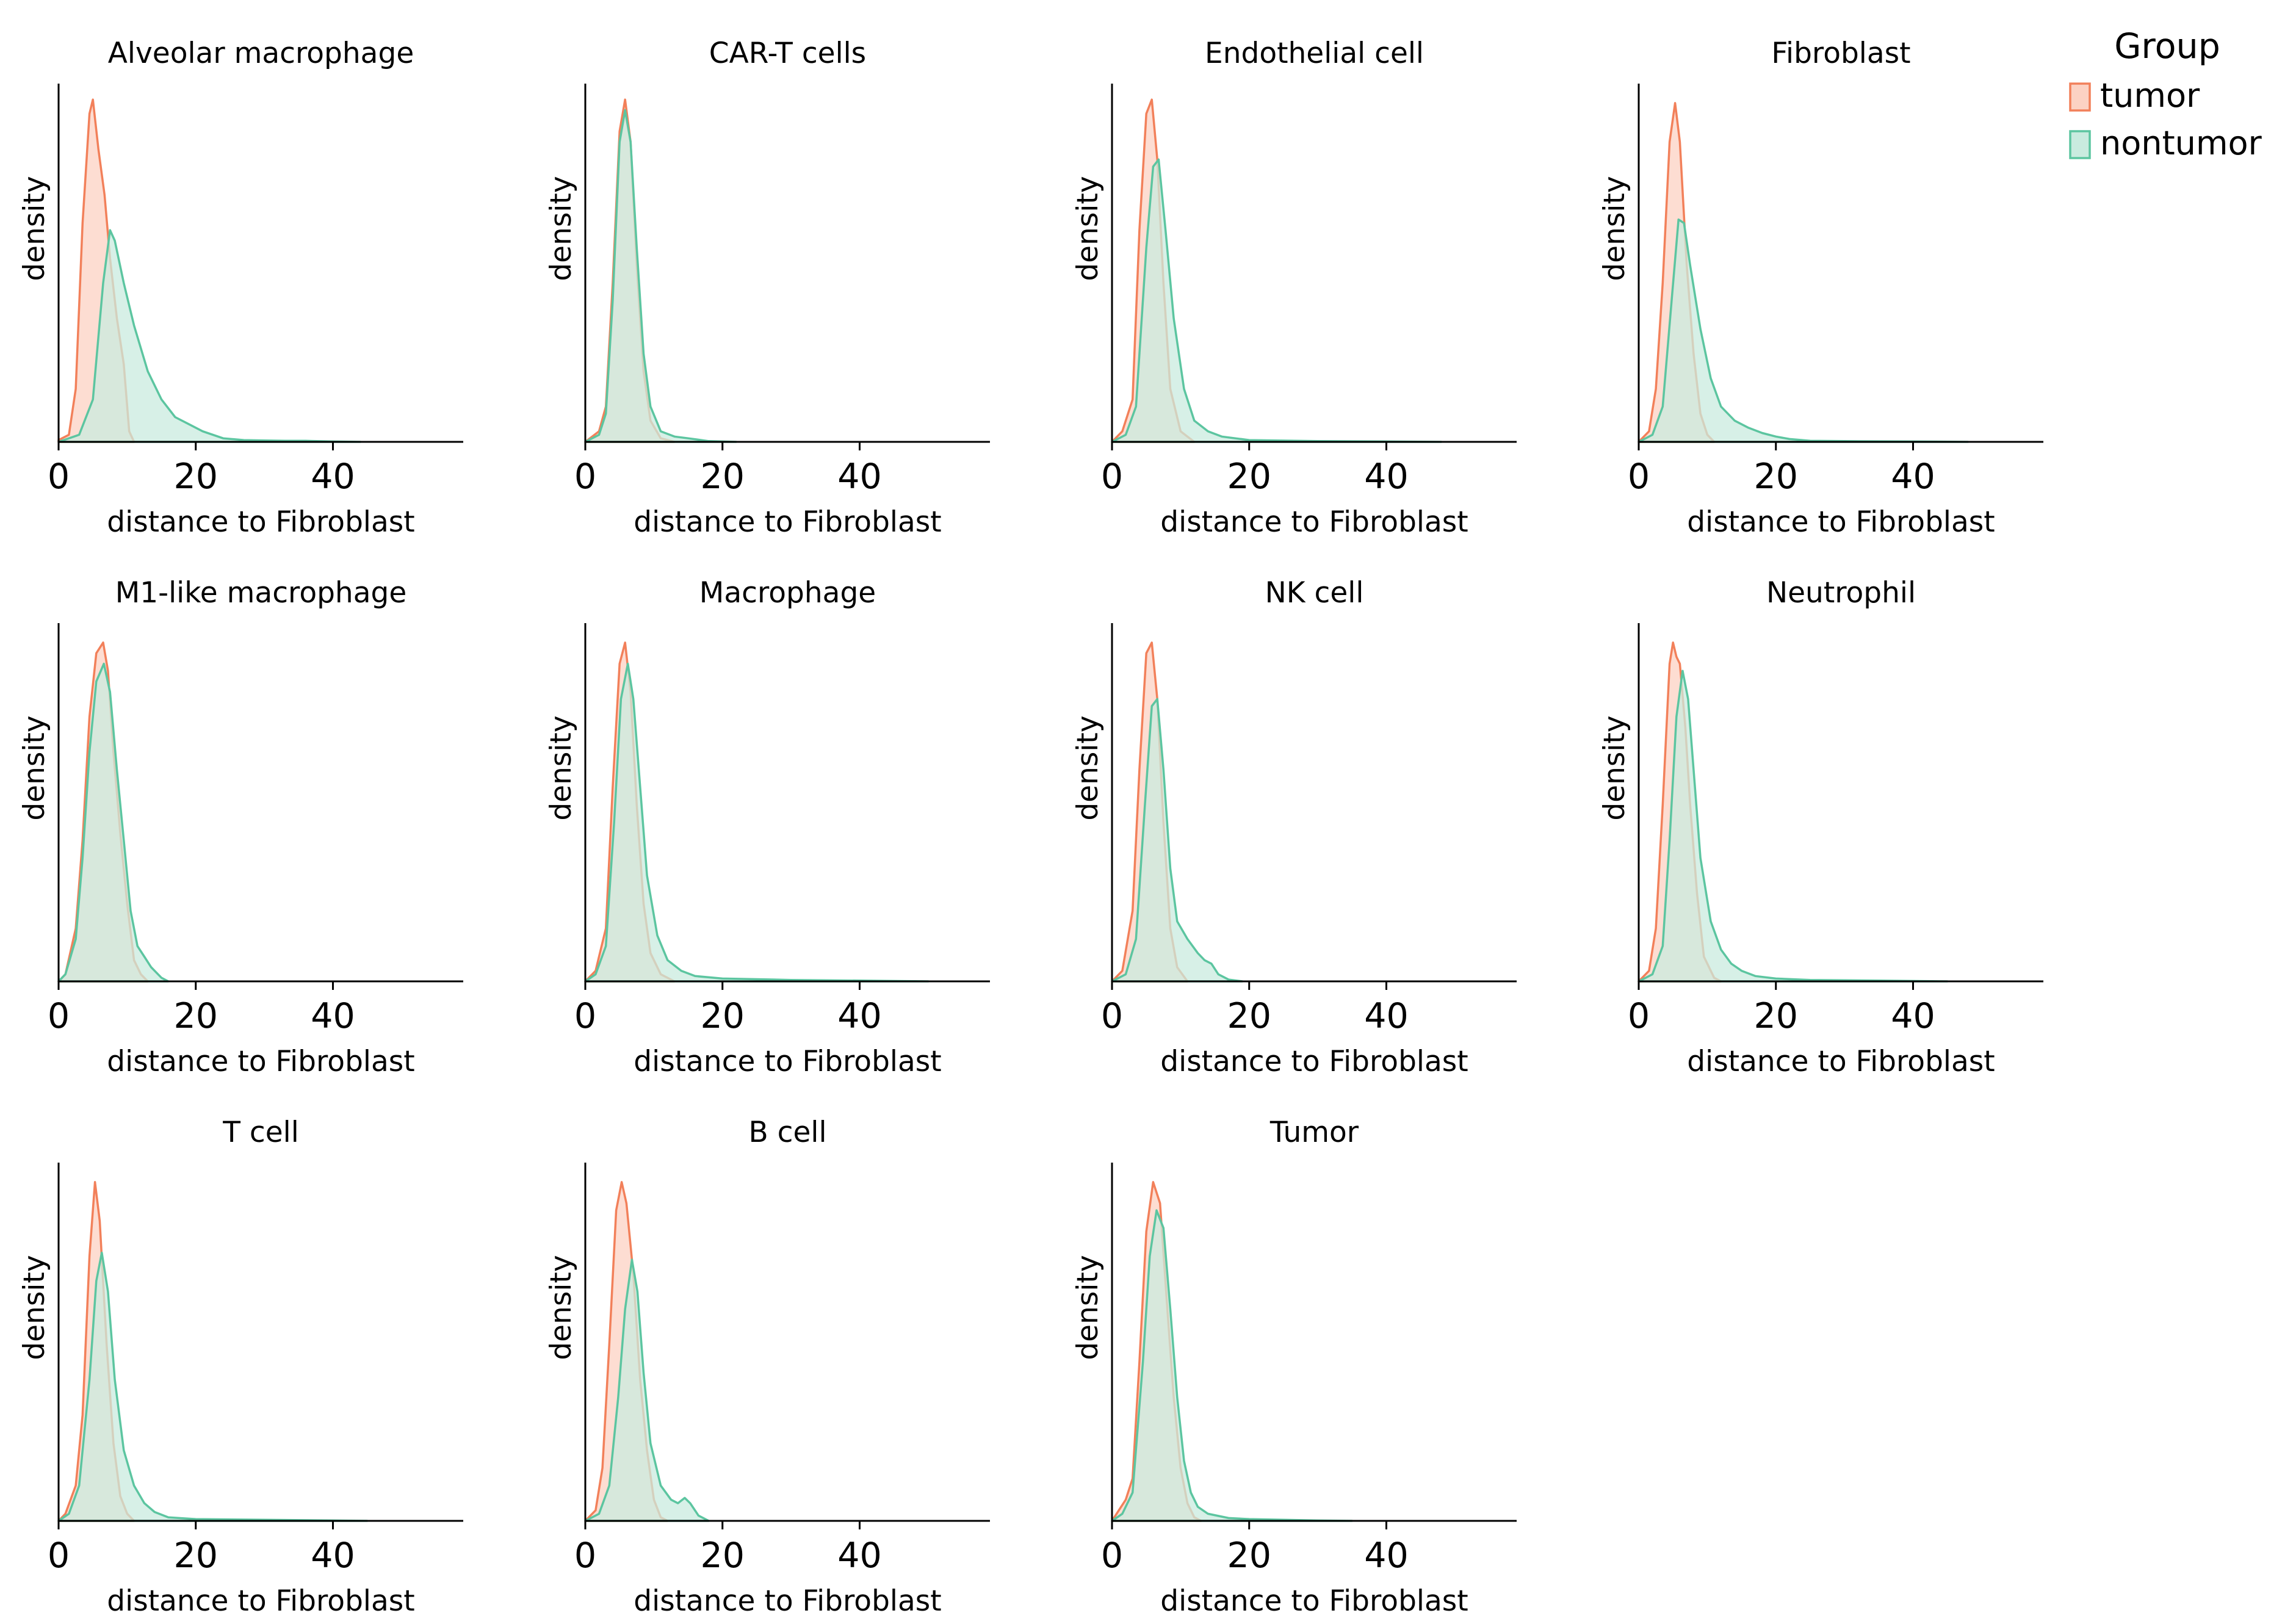 This screenshot has width=2282, height=1624. What do you see at coordinates (1314, 593) in the screenshot?
I see `panel-title: NK cell` at bounding box center [1314, 593].